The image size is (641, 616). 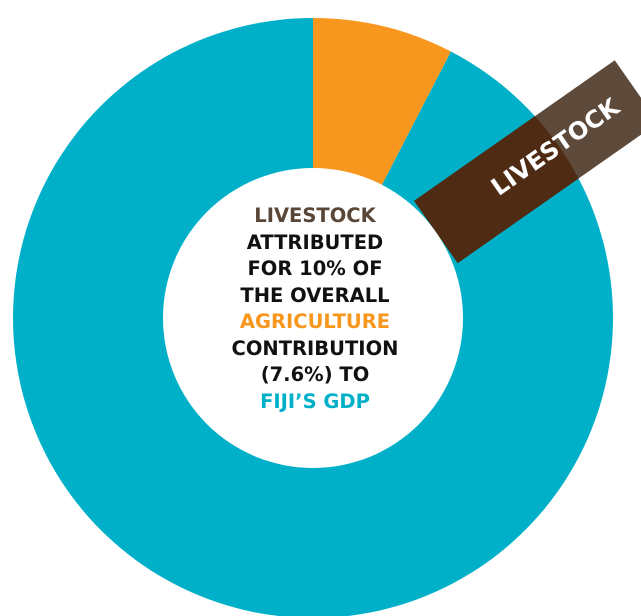 I want to click on livestock-highlight: LIVESTOCK, so click(x=527, y=162).